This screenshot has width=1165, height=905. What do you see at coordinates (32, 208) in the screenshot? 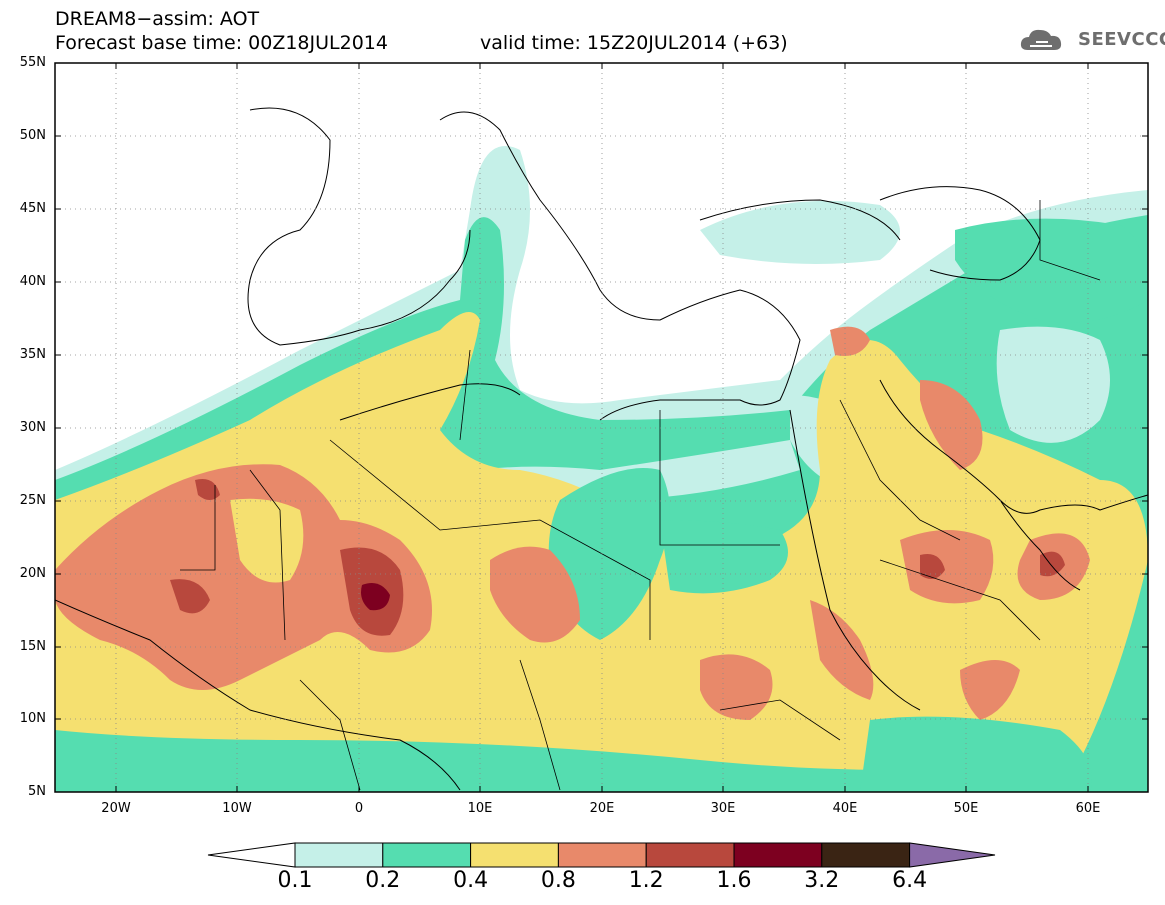
I see `lat-label: 45N` at bounding box center [32, 208].